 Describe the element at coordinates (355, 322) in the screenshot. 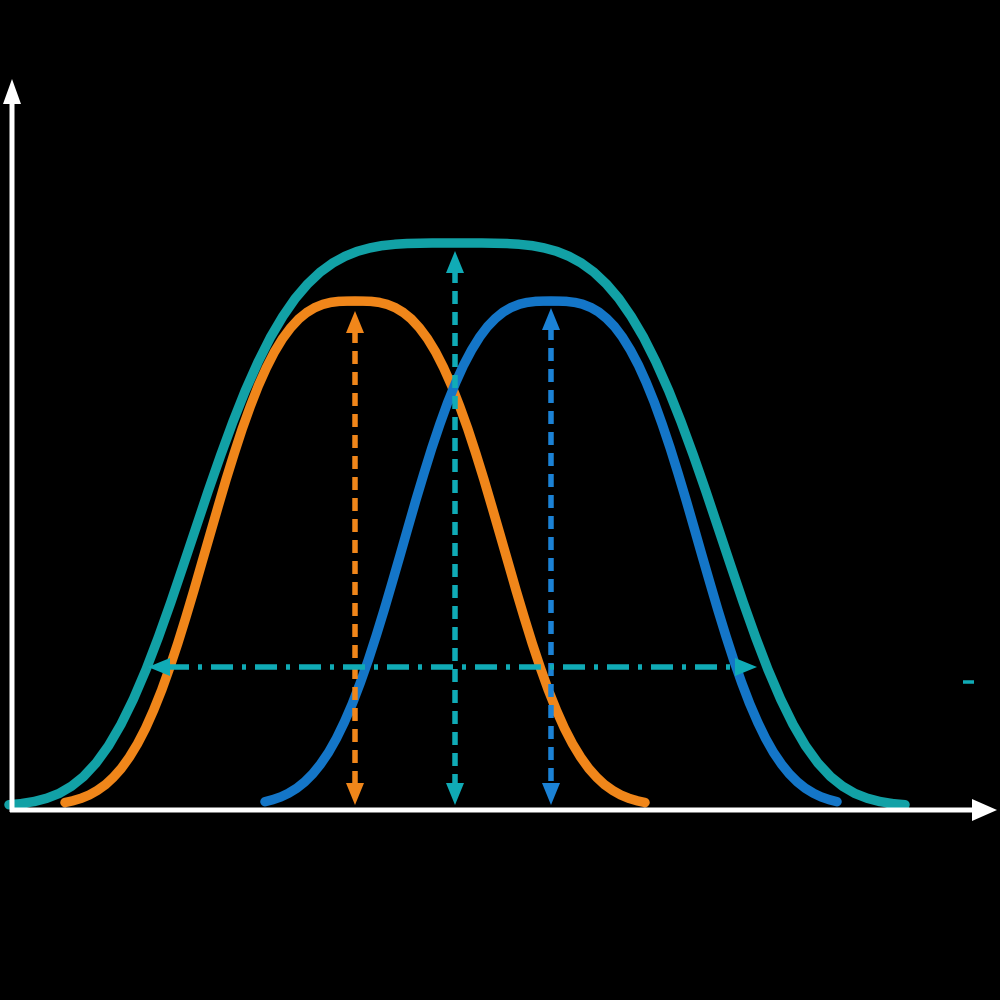

I see `orange-peak-height-arrow-top-head` at that location.